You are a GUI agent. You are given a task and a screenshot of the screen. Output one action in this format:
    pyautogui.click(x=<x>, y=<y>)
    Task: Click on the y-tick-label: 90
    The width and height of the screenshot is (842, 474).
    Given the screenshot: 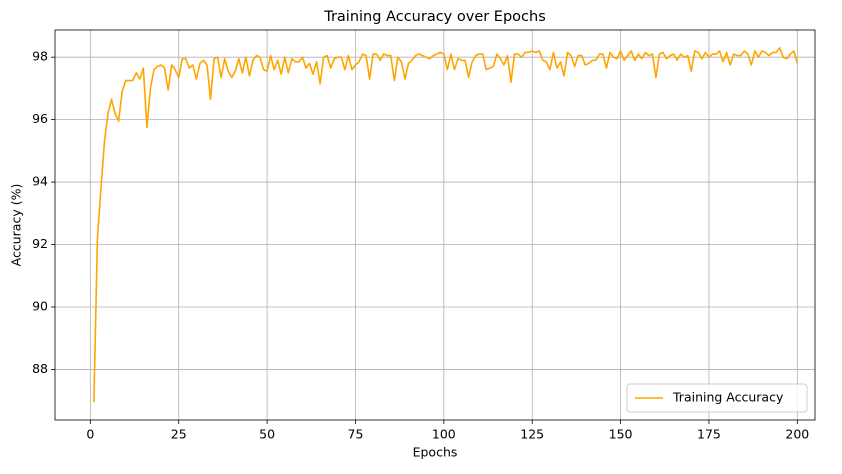 What is the action you would take?
    pyautogui.click(x=40, y=305)
    